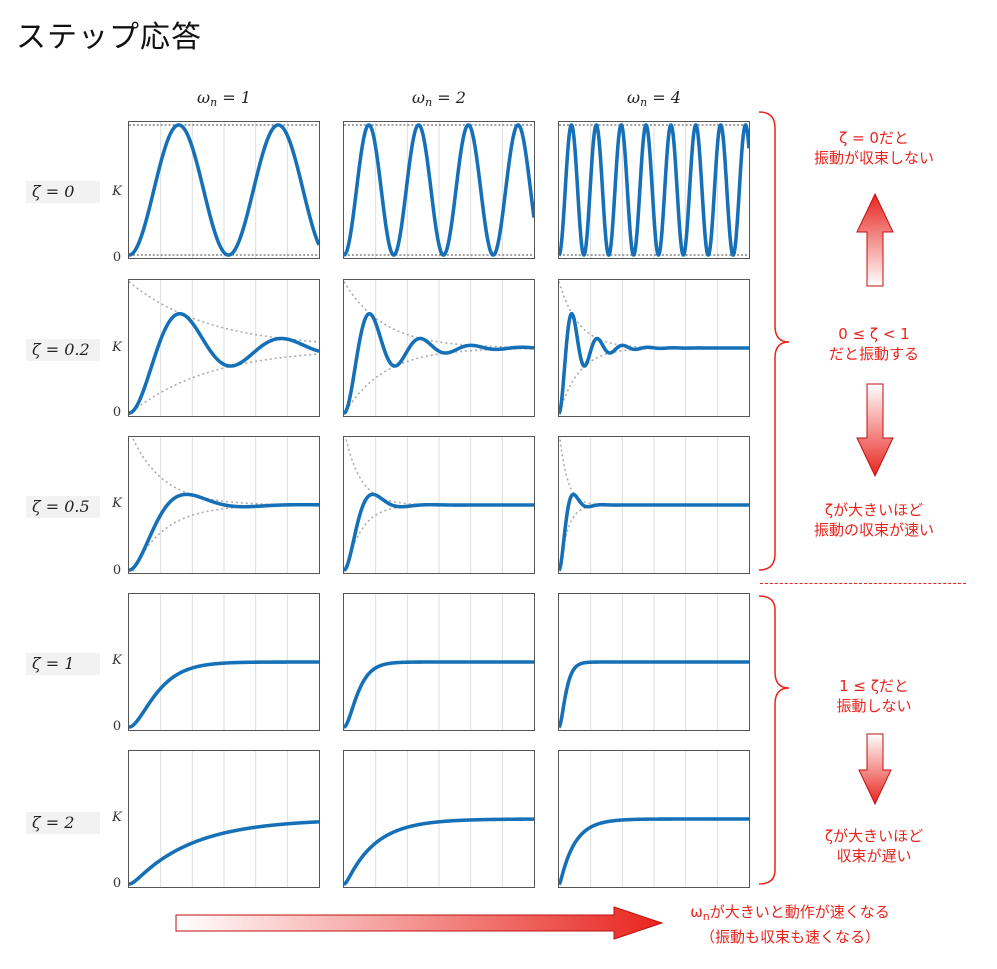 This screenshot has width=997, height=969. I want to click on row-label-zeta-0: ζ = 0, so click(63, 192).